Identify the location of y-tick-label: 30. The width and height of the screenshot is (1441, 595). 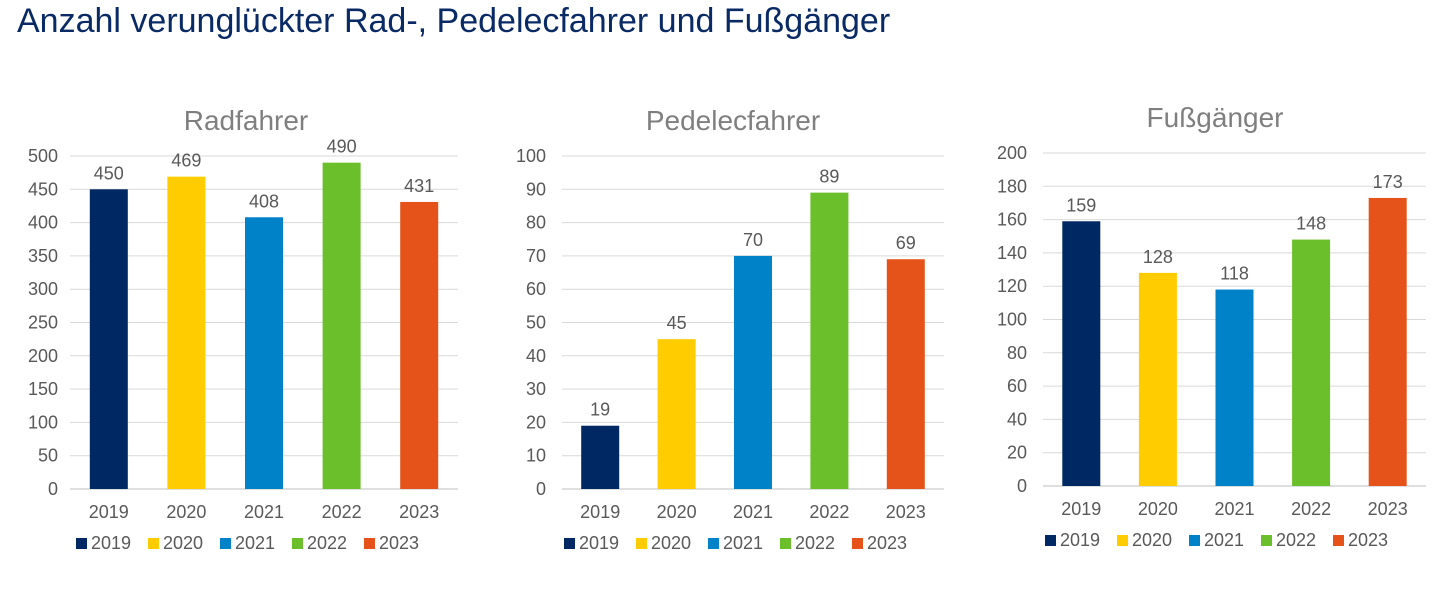
(536, 389).